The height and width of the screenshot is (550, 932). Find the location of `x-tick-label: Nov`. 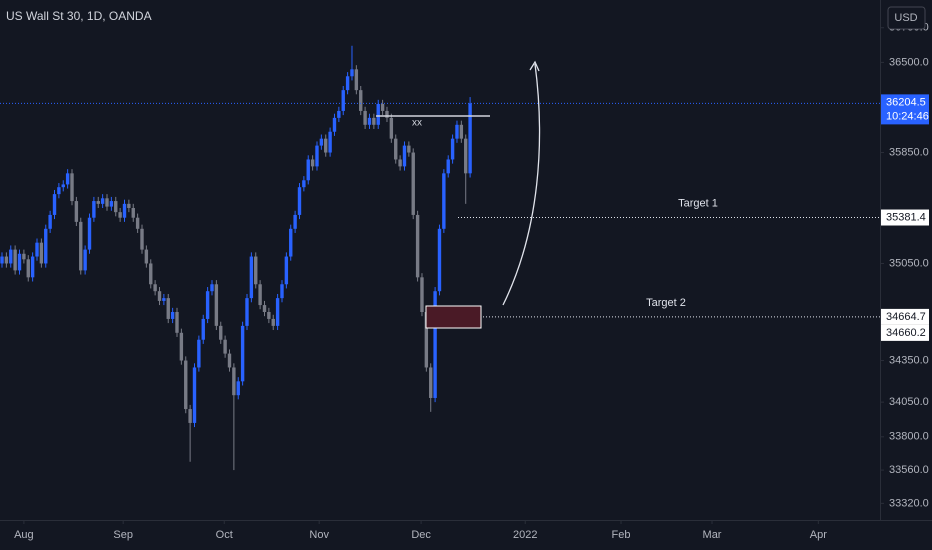

x-tick-label: Nov is located at coordinates (319, 535).